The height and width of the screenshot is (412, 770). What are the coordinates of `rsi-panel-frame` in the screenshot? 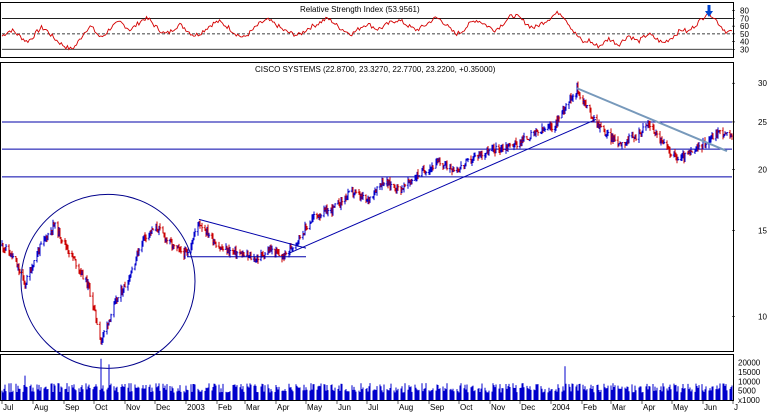 It's located at (367, 30).